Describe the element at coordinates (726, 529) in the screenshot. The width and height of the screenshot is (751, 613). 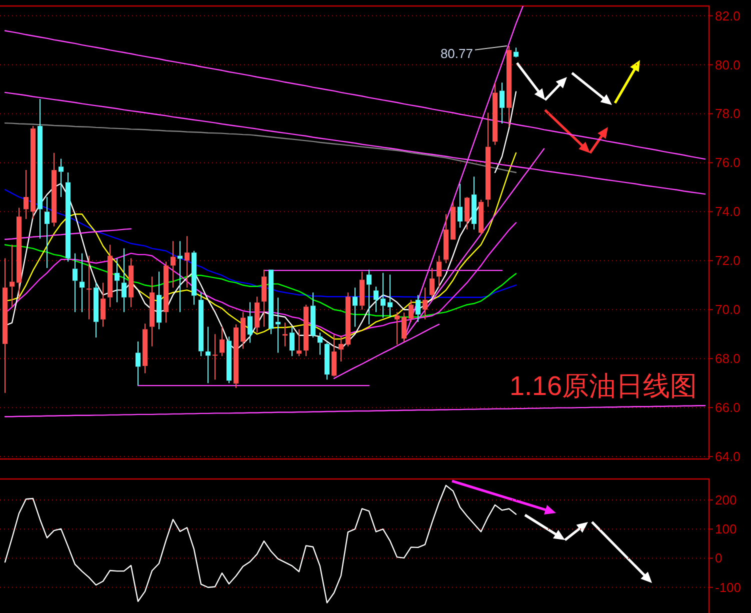
I see `y-tick-label: 100` at that location.